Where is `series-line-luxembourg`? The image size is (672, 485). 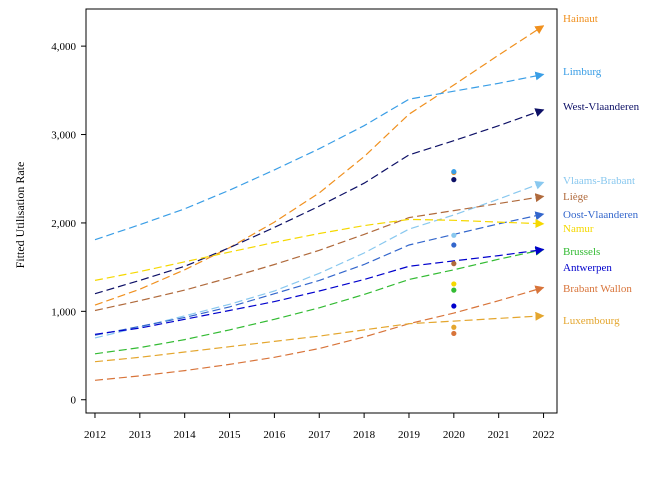 series-line-luxembourg is located at coordinates (319, 337).